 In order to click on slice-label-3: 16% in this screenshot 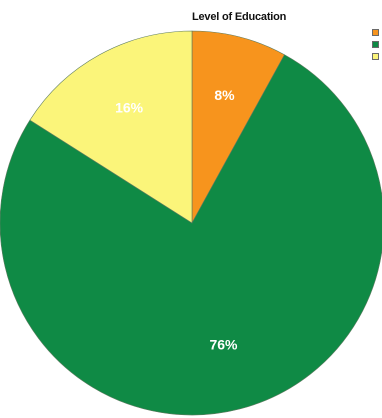, I will do `click(129, 107)`.